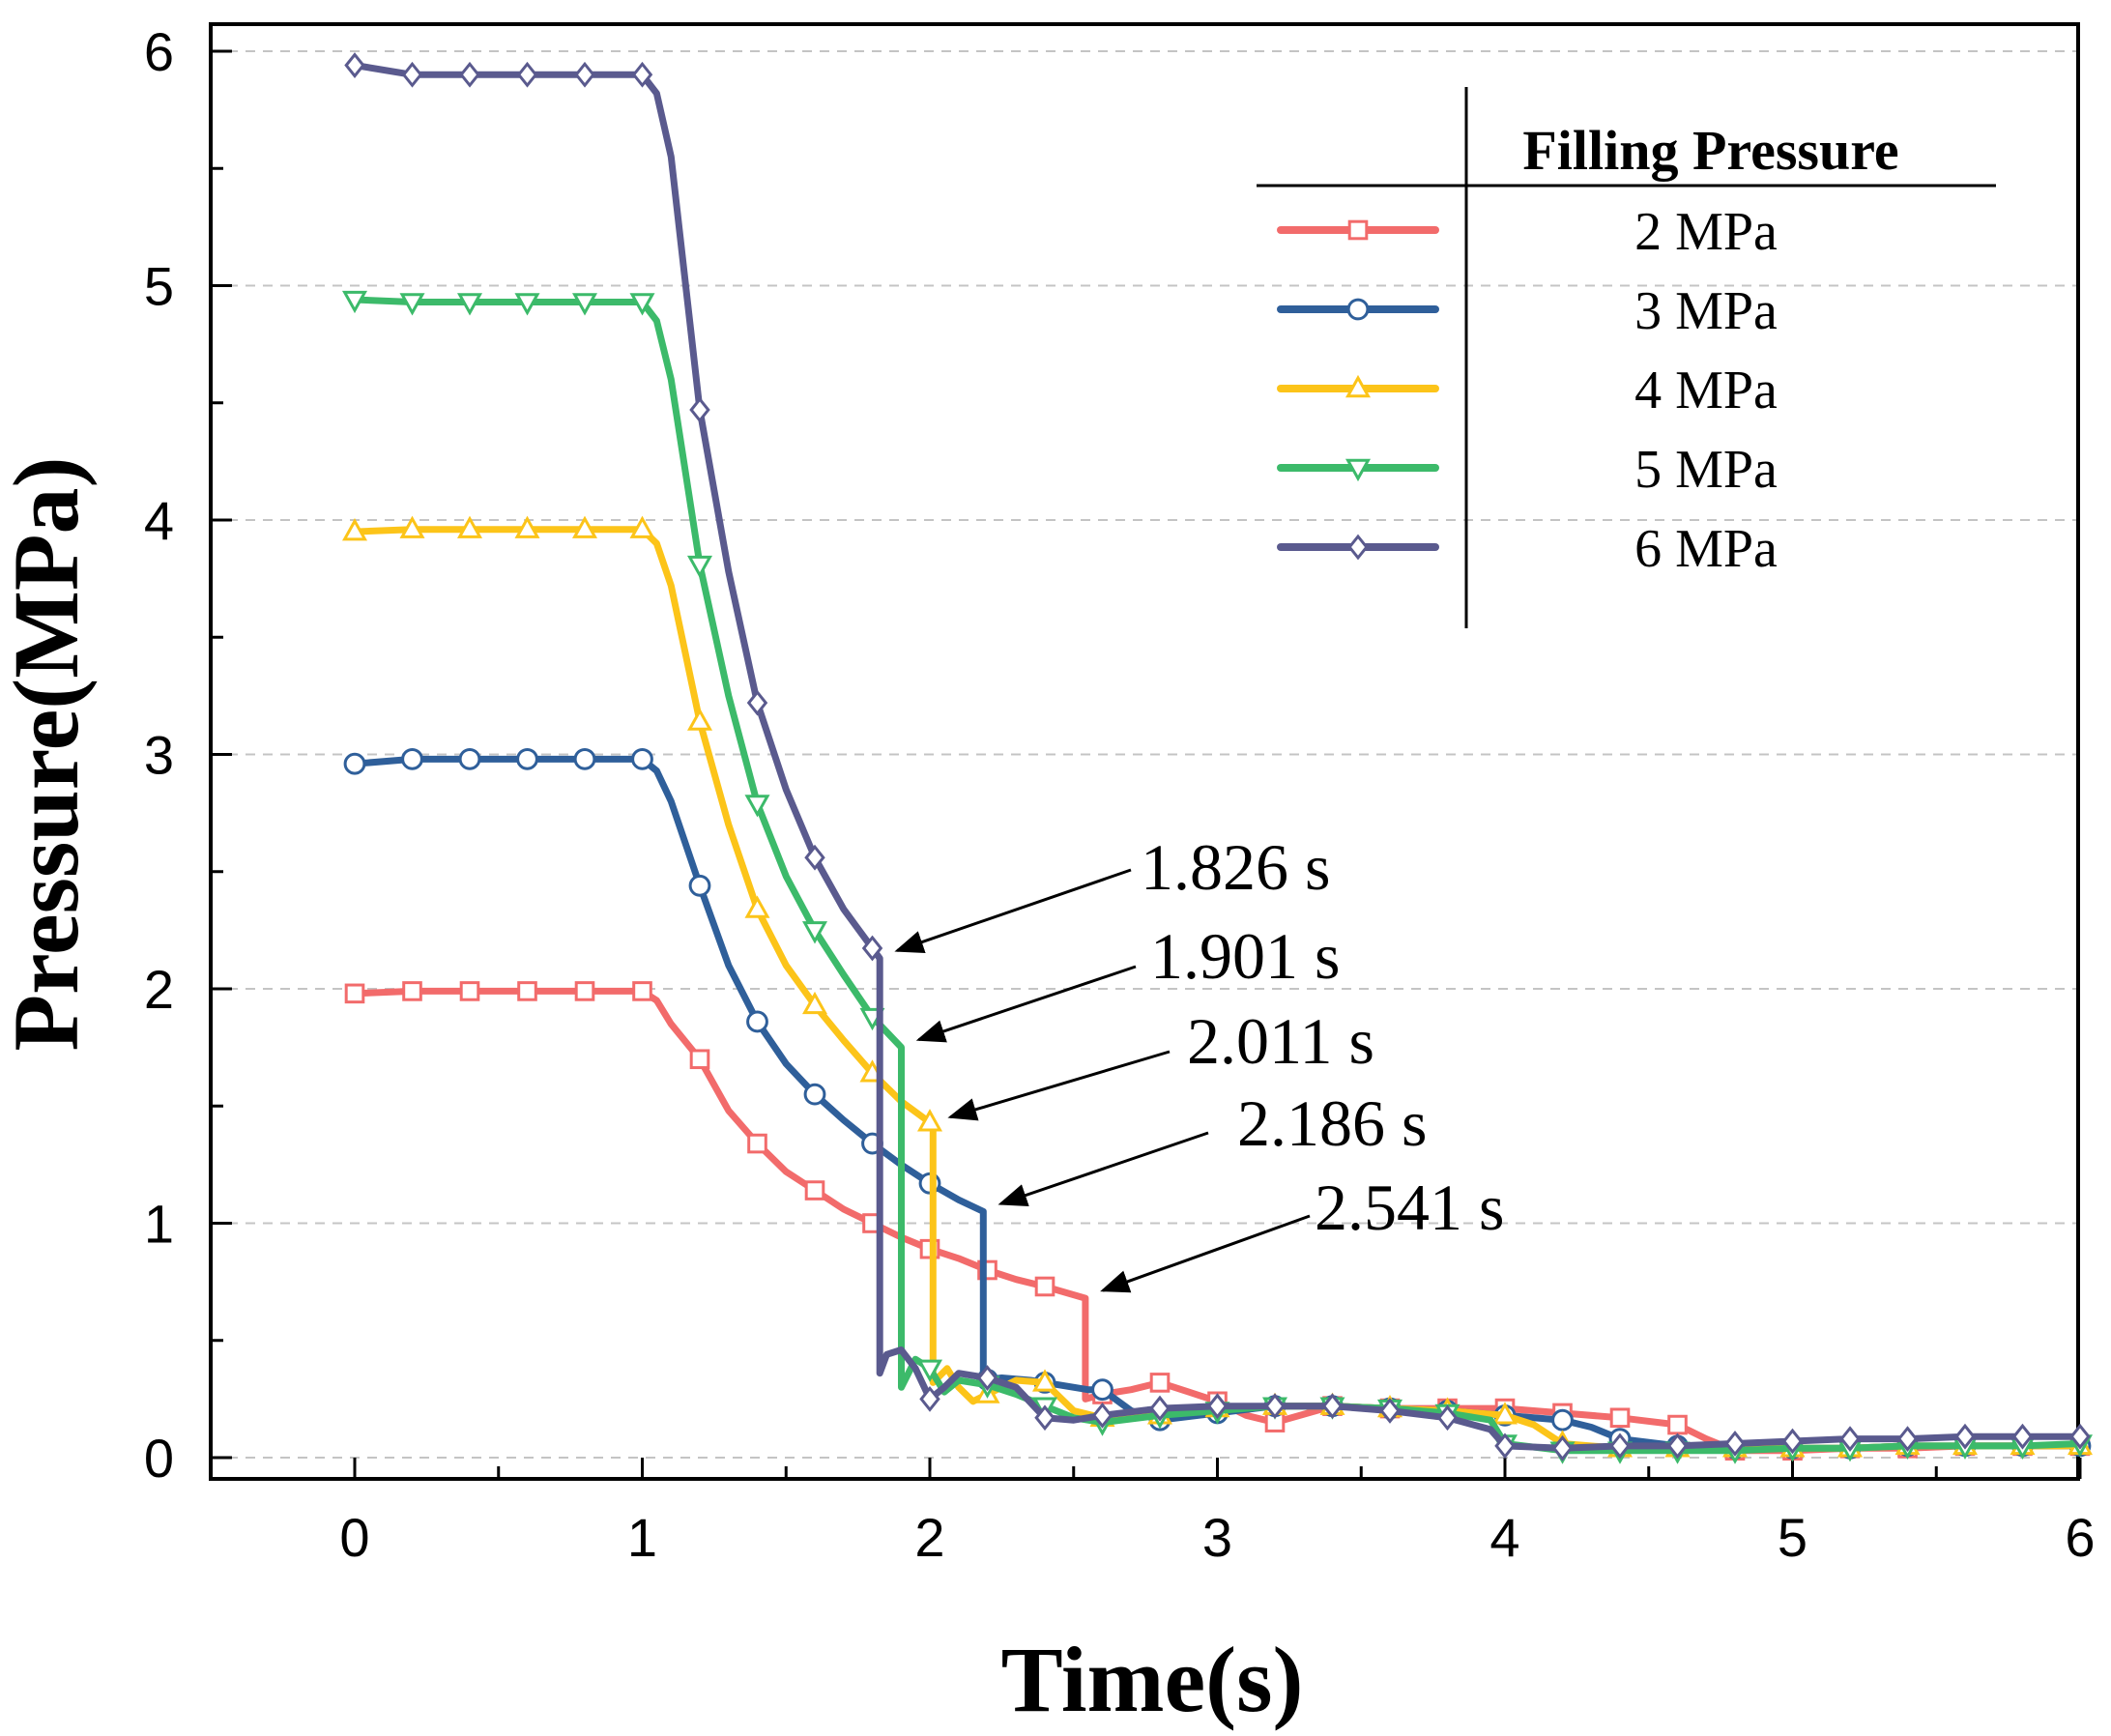  What do you see at coordinates (1706, 311) in the screenshot?
I see `legend-label: 3 MPa` at bounding box center [1706, 311].